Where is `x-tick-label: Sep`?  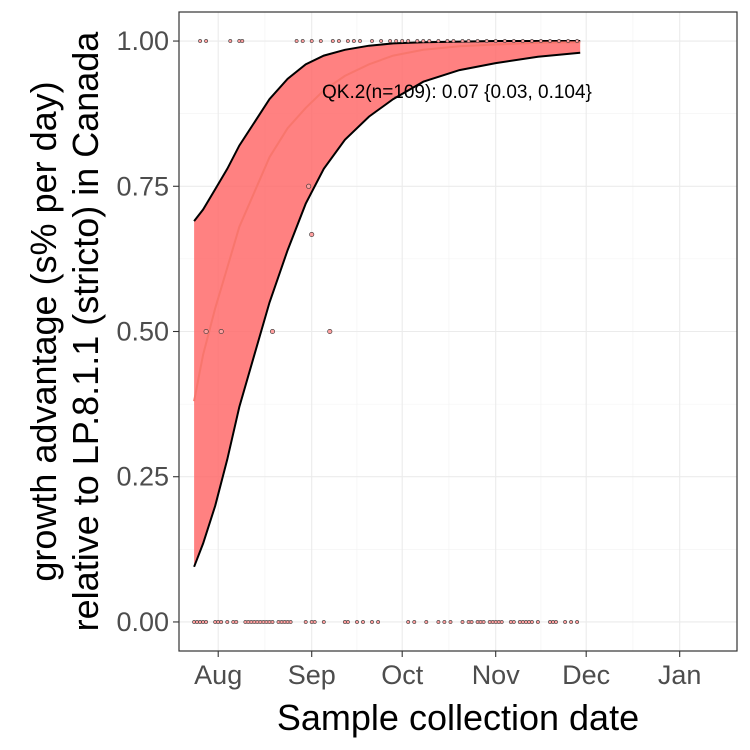 x-tick-label: Sep is located at coordinates (312, 675).